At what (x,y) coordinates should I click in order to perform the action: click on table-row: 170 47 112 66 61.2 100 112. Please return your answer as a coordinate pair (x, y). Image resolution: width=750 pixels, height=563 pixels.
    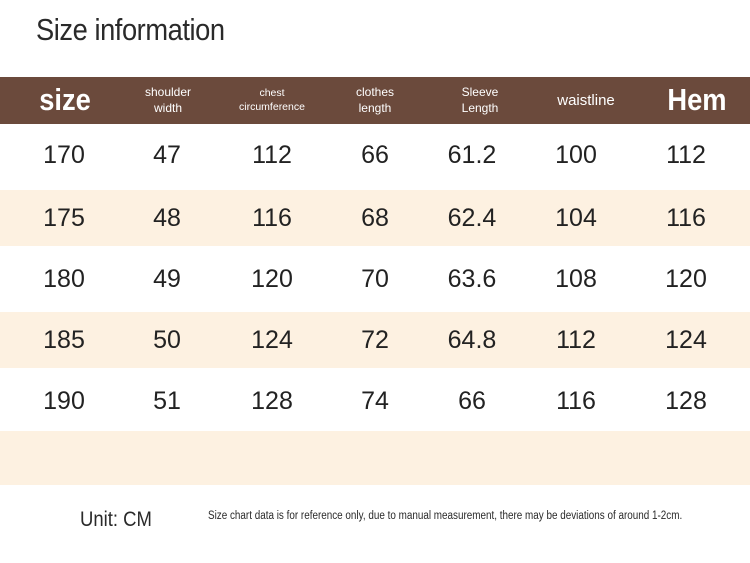
    Looking at the image, I should click on (375, 155).